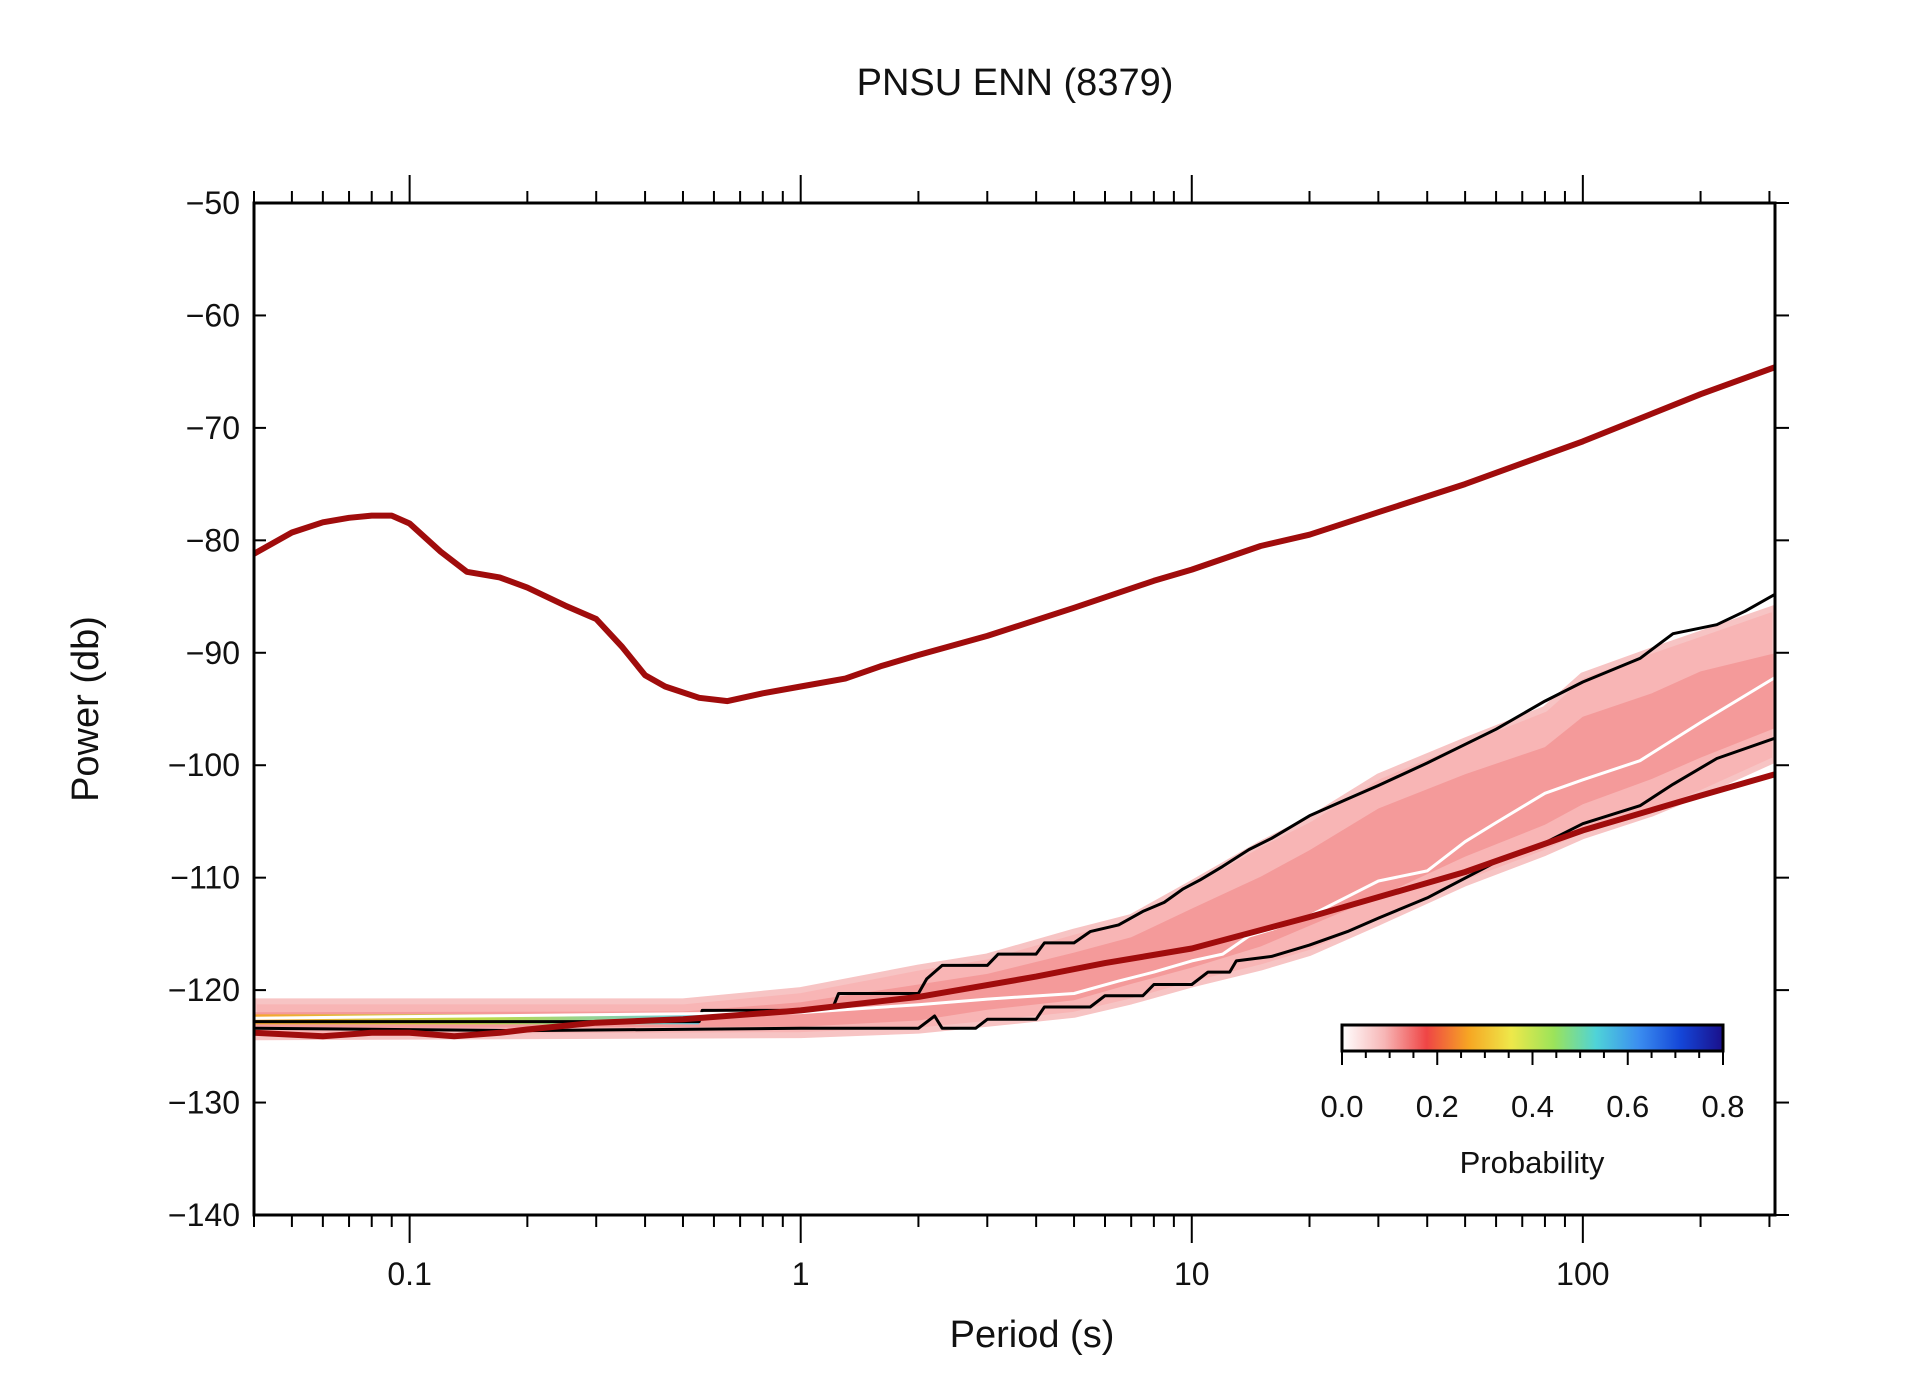 This screenshot has height=1389, width=1910. Describe the element at coordinates (204, 765) in the screenshot. I see `y-tick-label: −100` at that location.